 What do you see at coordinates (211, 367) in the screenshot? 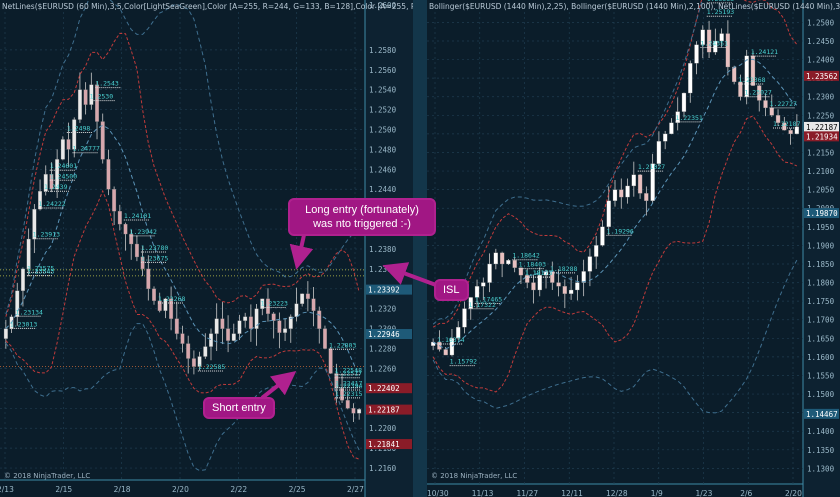
I see `netline-label: 1.22585` at bounding box center [211, 367].